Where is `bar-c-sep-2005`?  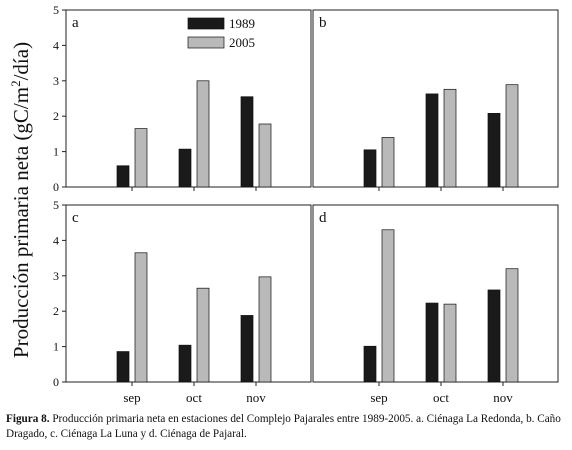
bar-c-sep-2005 is located at coordinates (141, 317).